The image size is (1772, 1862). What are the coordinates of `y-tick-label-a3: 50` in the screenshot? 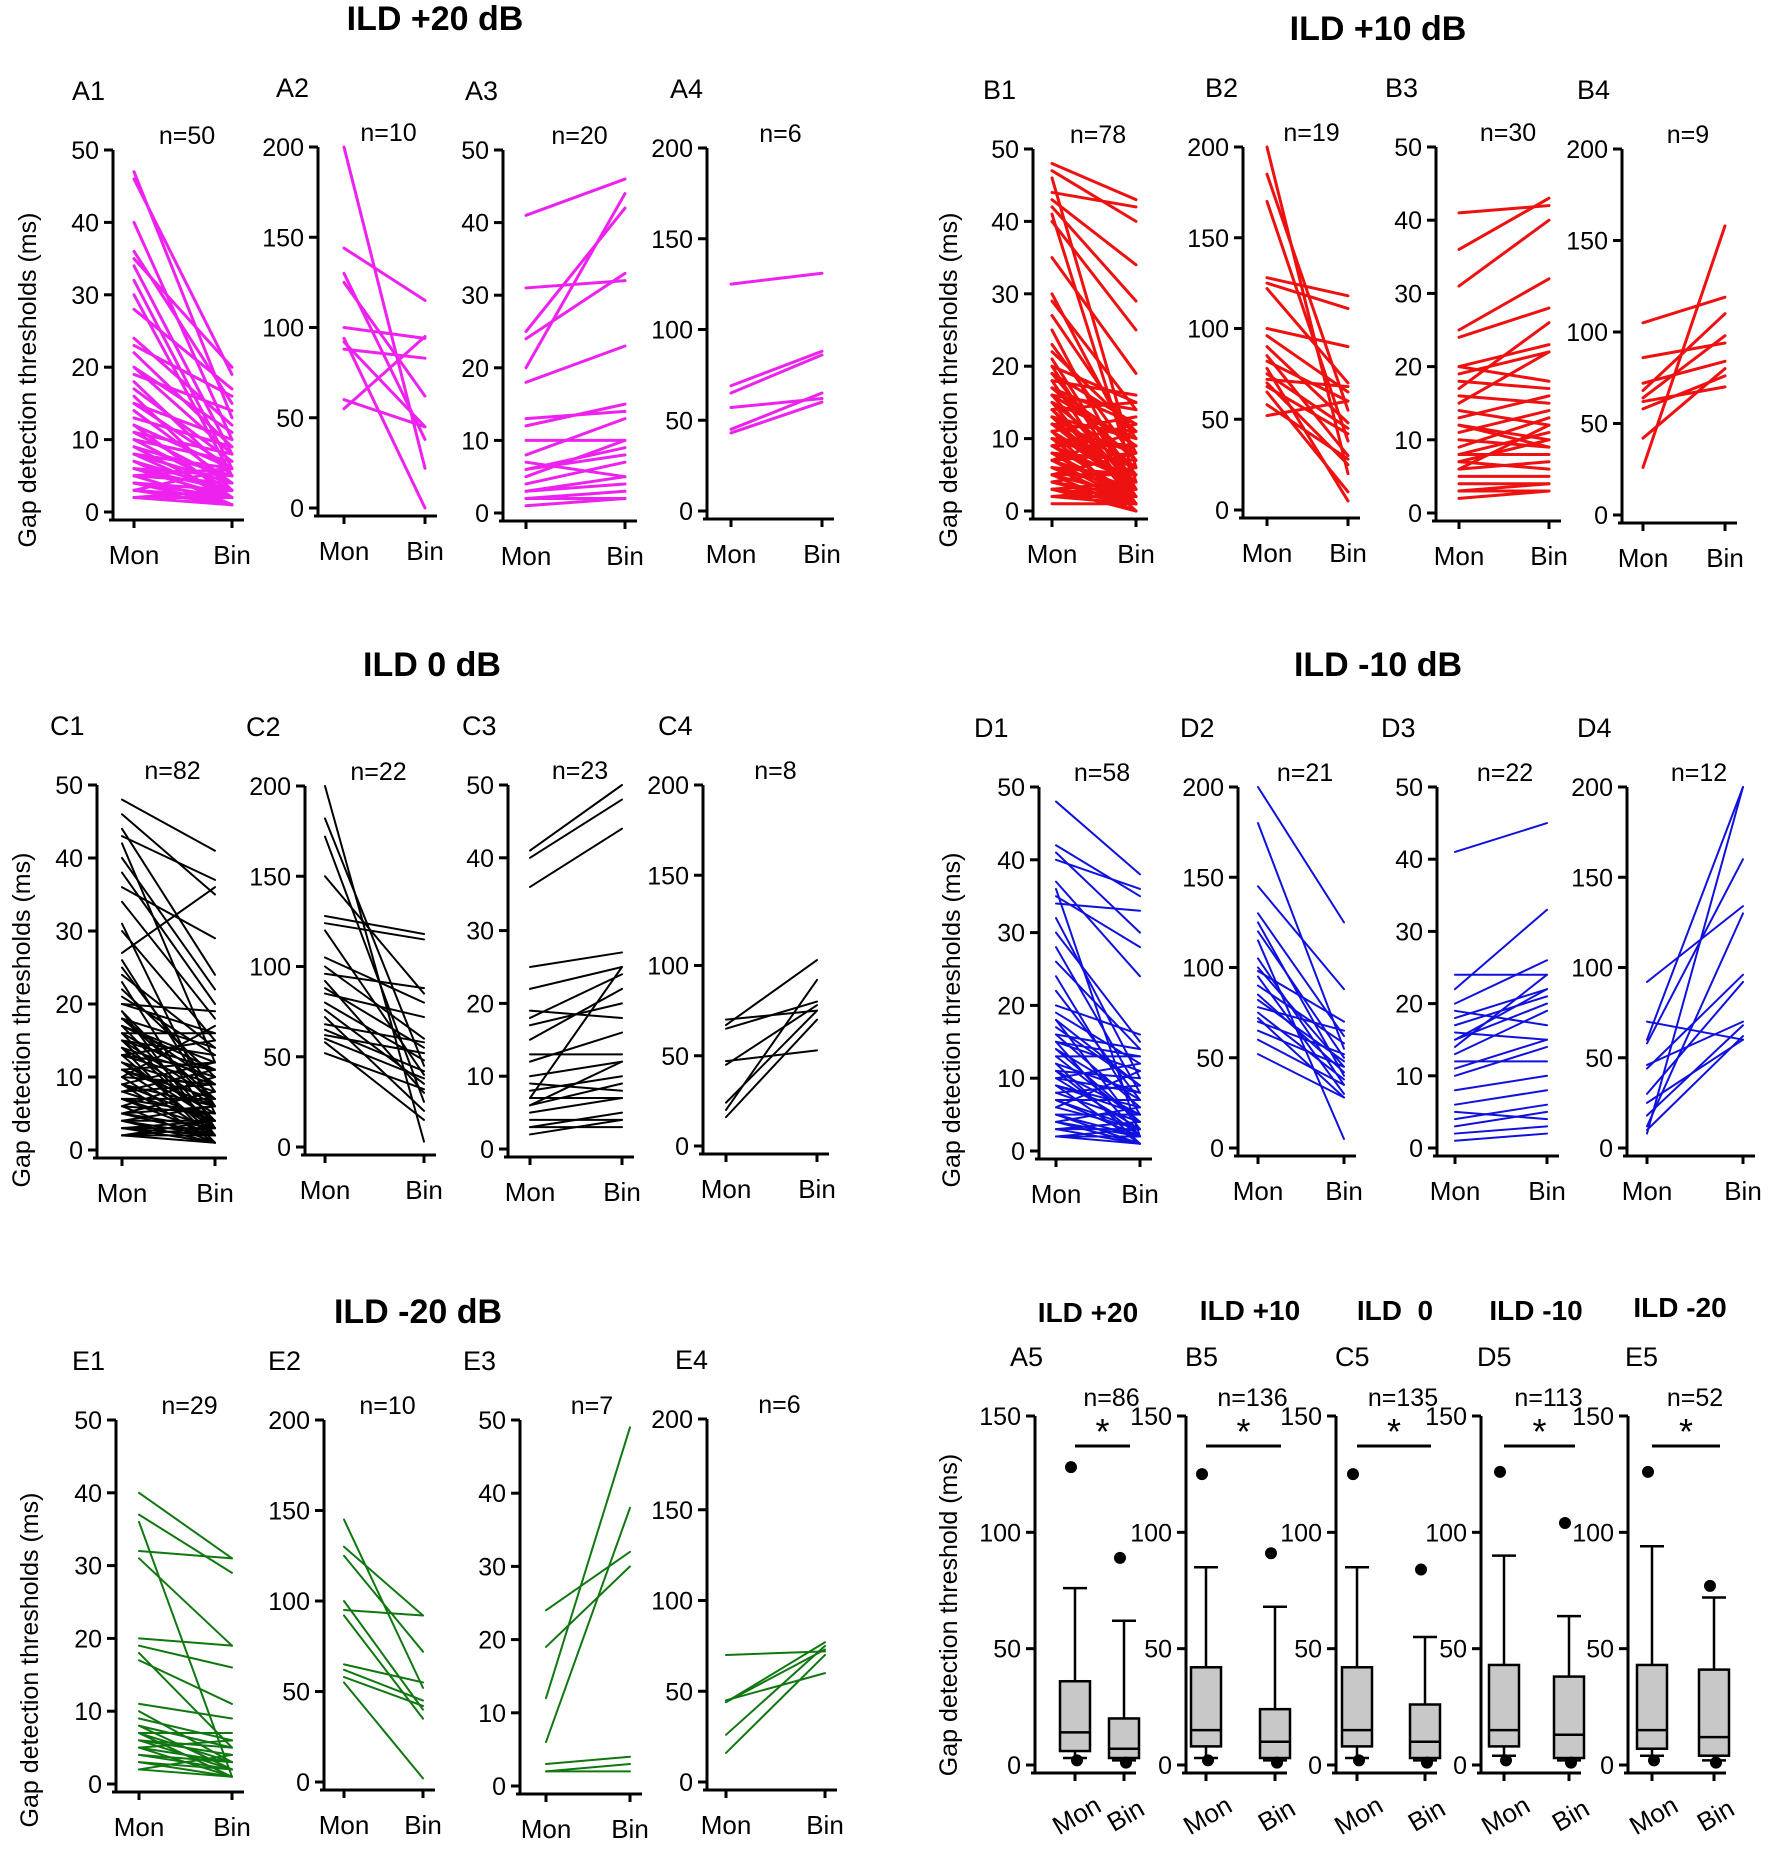 It's located at (475, 151).